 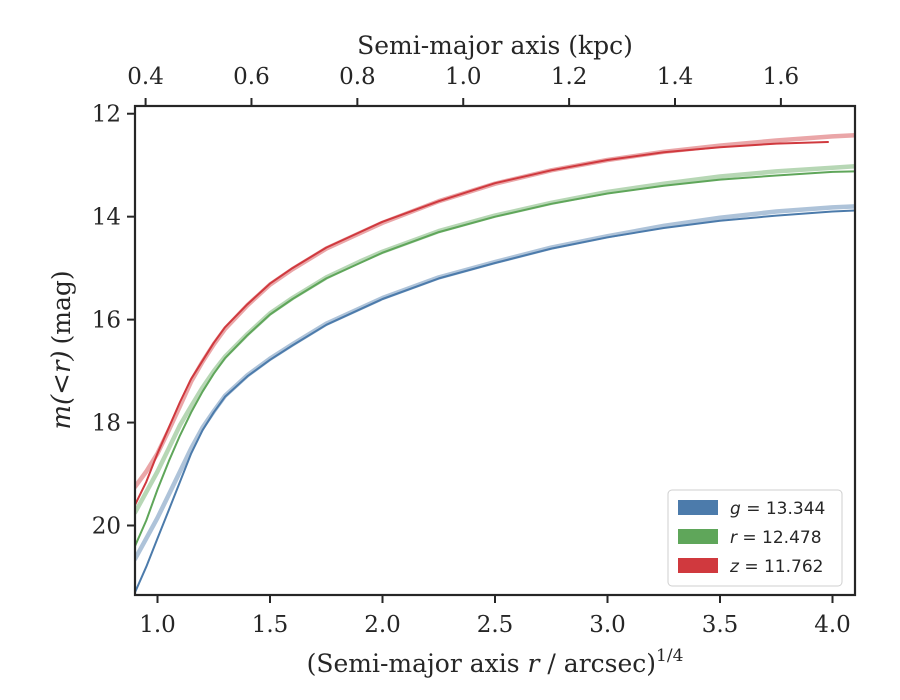 I want to click on y-axis-title: m(<r)(mag), so click(x=62, y=349).